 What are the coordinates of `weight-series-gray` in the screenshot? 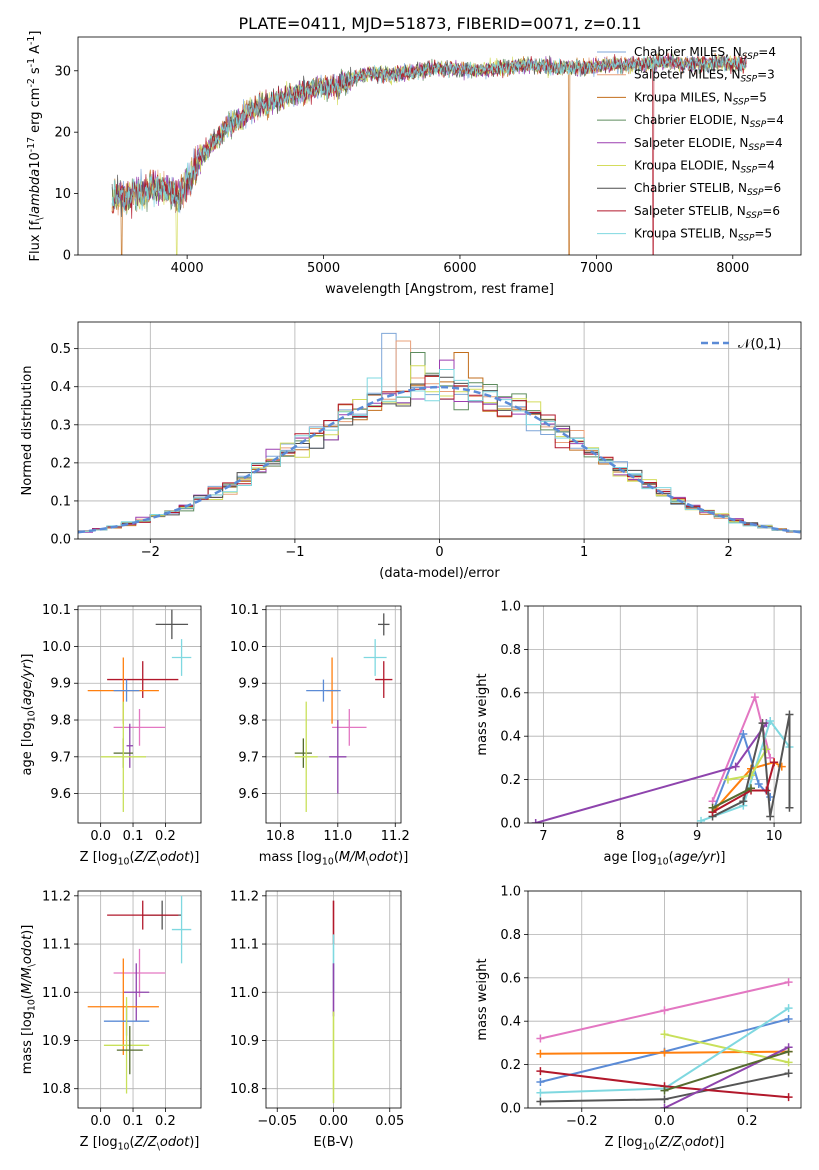 It's located at (664, 1087).